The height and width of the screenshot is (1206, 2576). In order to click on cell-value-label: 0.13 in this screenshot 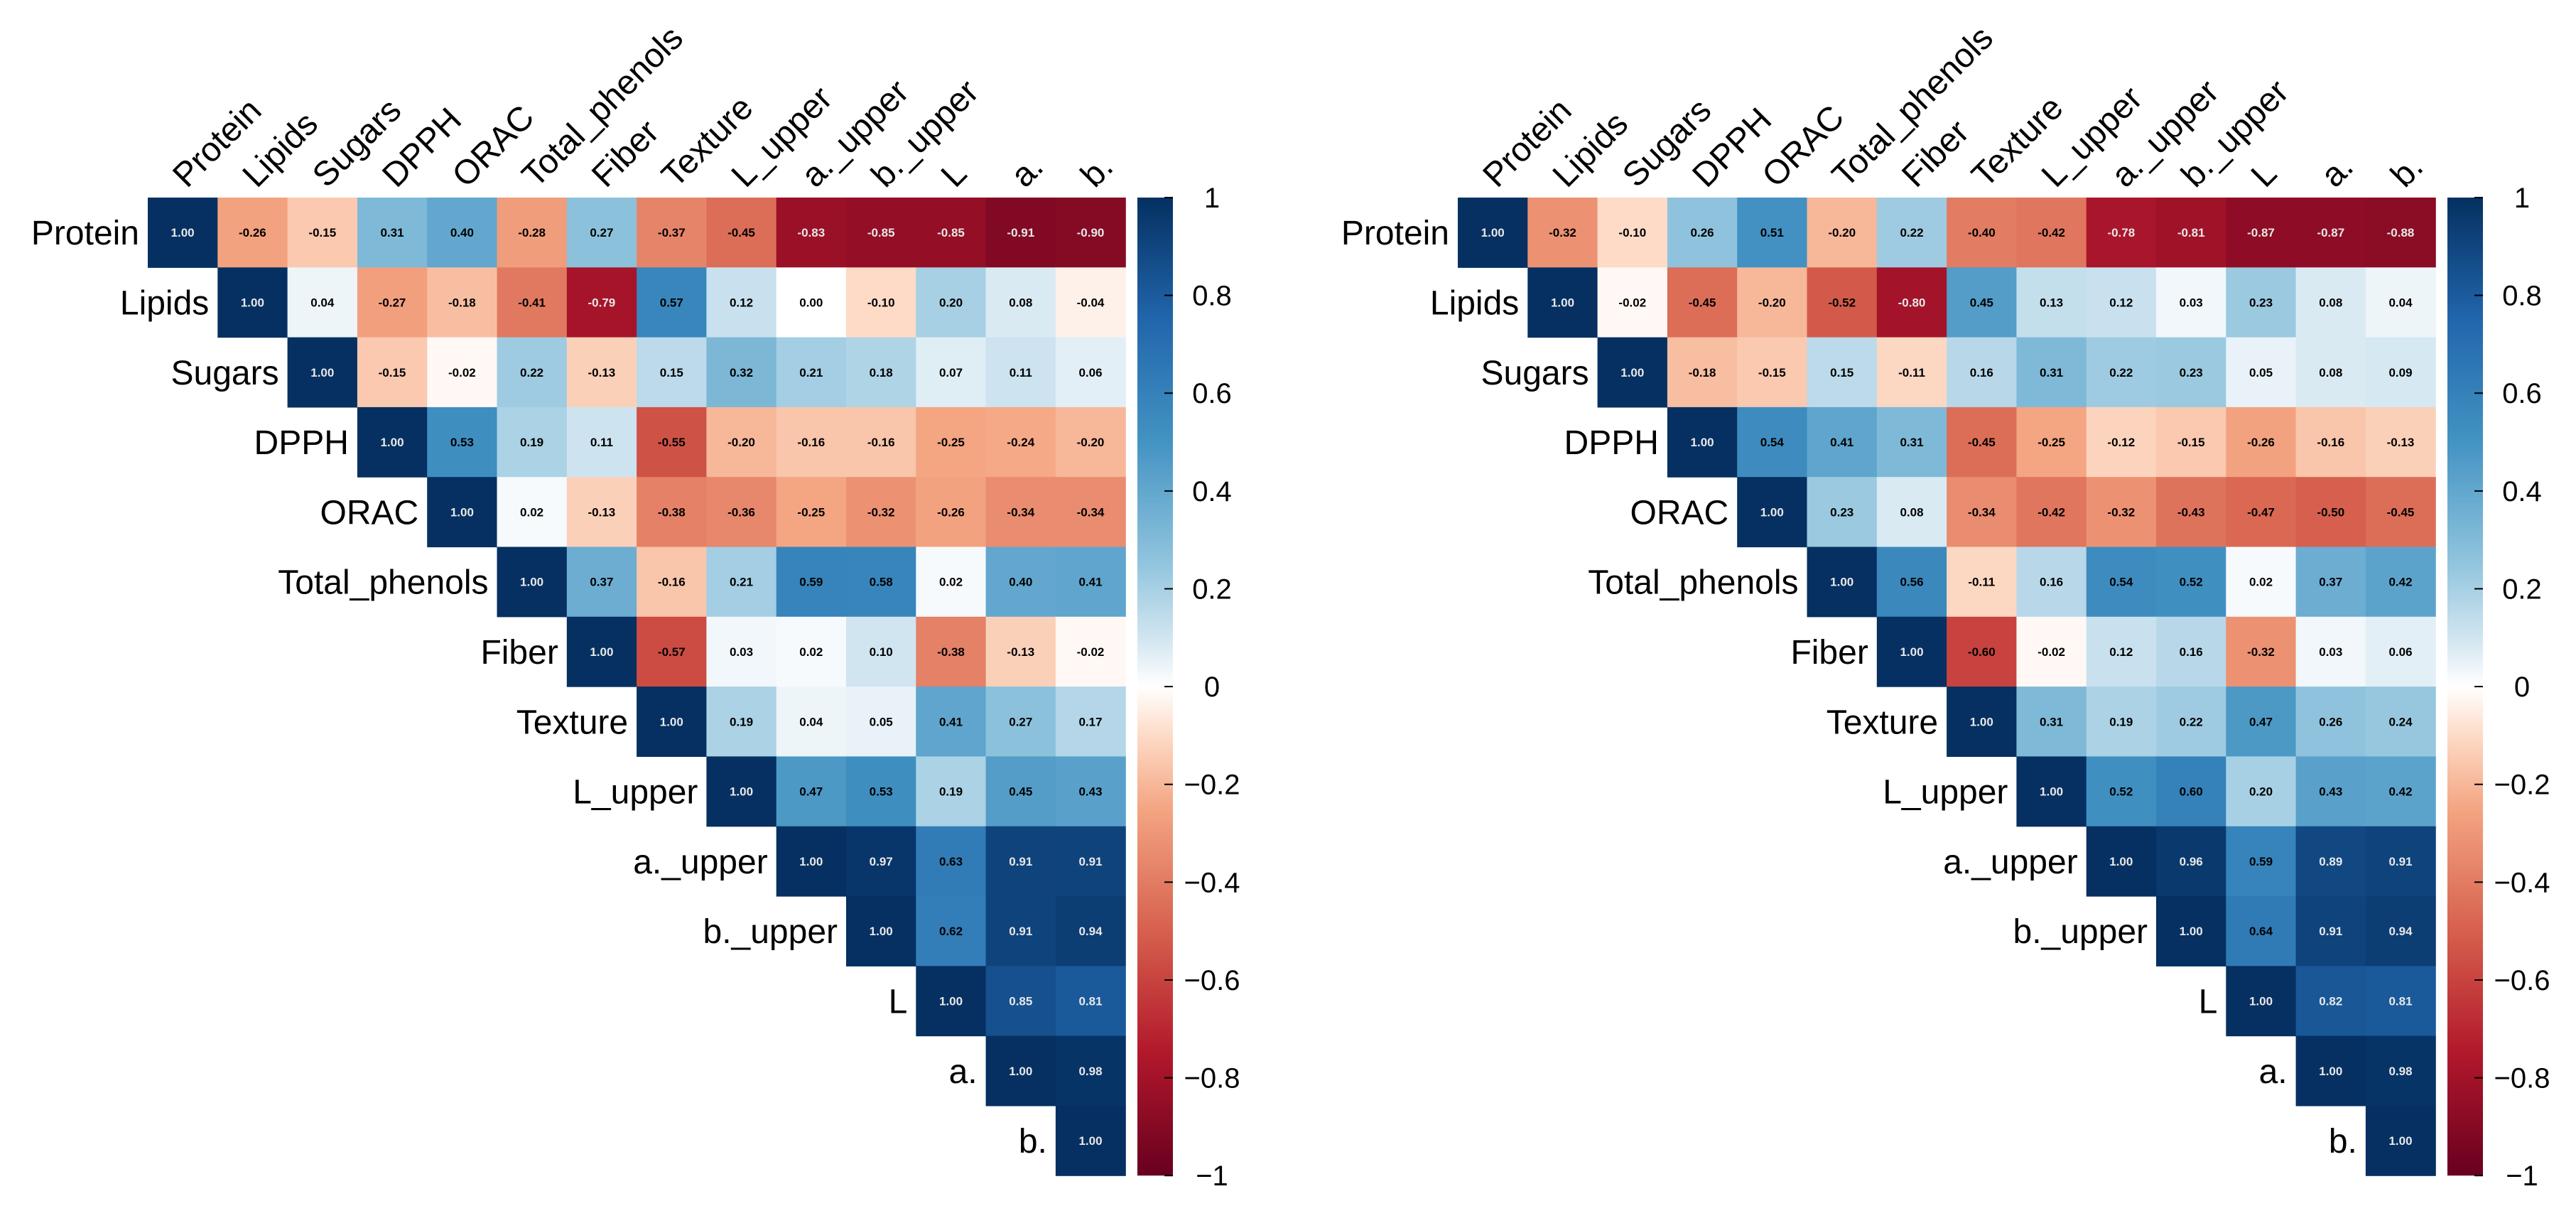, I will do `click(2051, 302)`.